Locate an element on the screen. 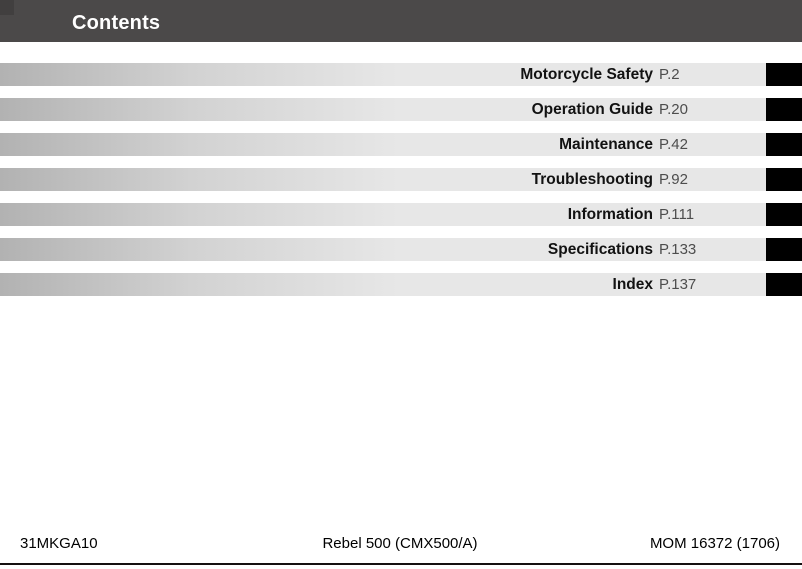  toc-item-page: P.137 is located at coordinates (678, 284).